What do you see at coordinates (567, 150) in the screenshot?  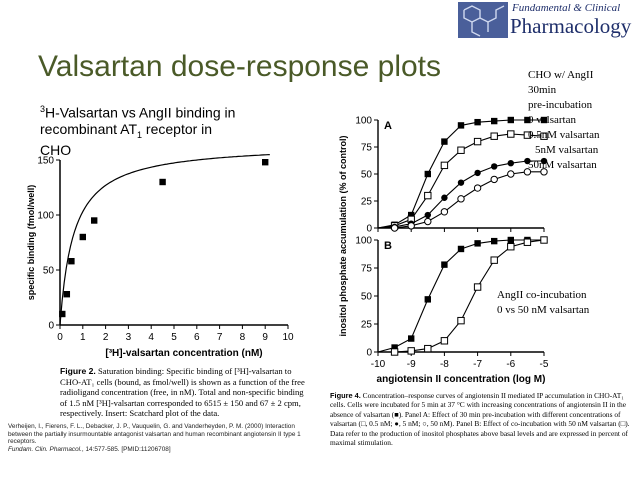 I see `legend-top-line: 5nM valsartan` at bounding box center [567, 150].